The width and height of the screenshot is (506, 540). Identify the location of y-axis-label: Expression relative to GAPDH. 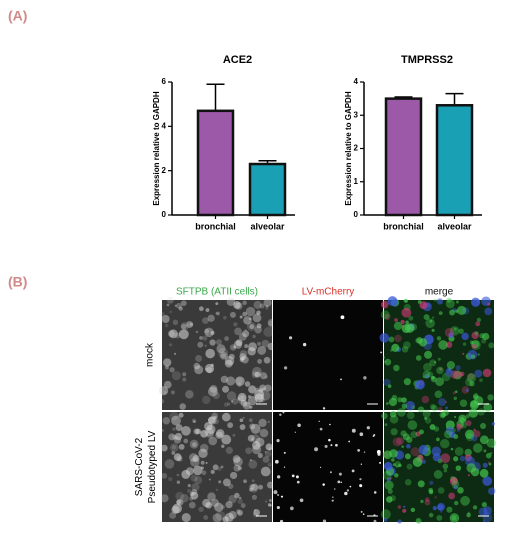
(156, 148).